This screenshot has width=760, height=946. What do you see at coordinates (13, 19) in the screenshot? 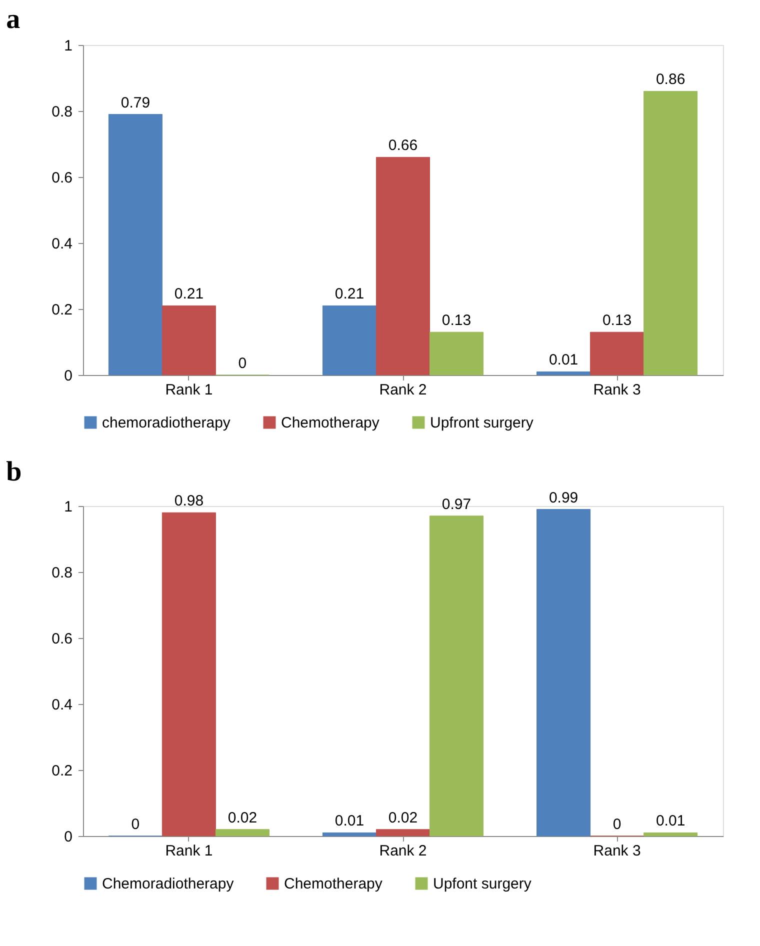
I see `chart-title: a` at bounding box center [13, 19].